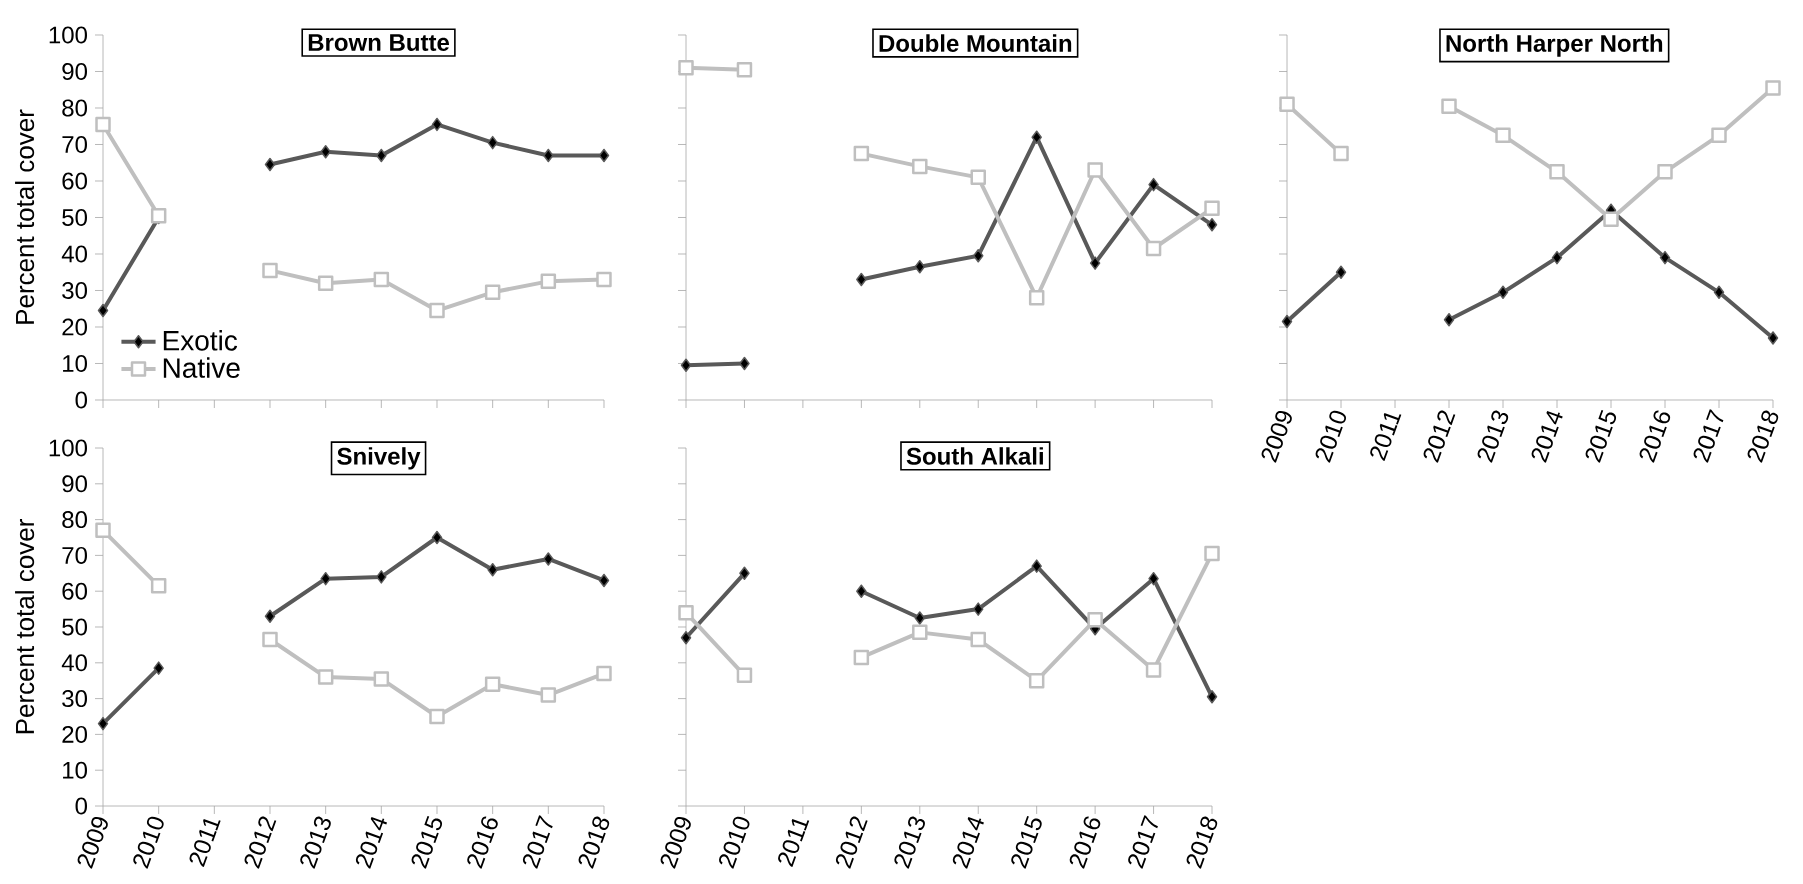  I want to click on chart-title: North Harper North, so click(1554, 45).